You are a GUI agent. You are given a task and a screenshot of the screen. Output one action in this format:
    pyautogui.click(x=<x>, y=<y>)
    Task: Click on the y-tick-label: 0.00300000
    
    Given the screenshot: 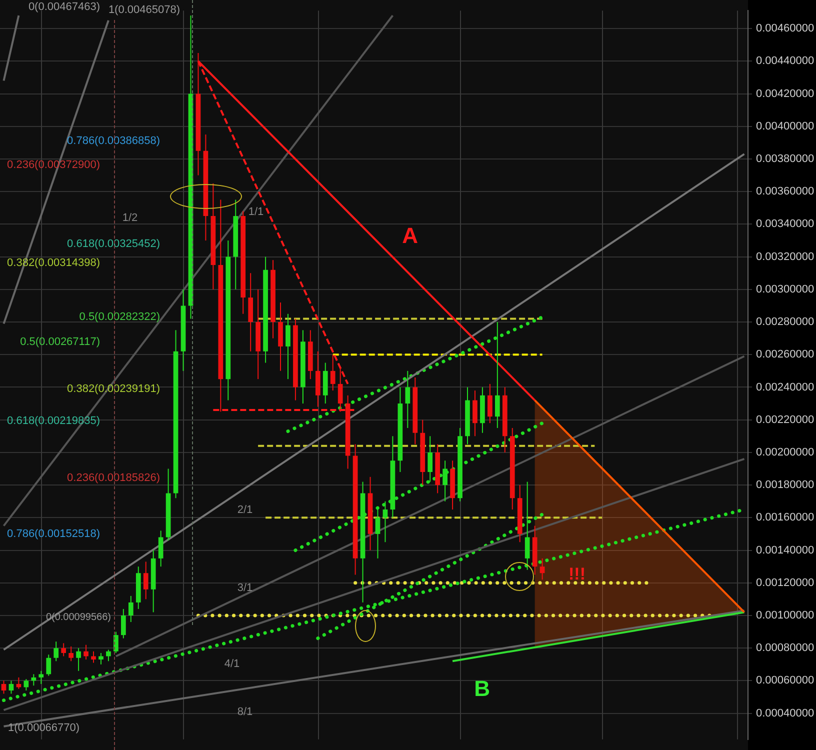 What is the action you would take?
    pyautogui.click(x=785, y=289)
    